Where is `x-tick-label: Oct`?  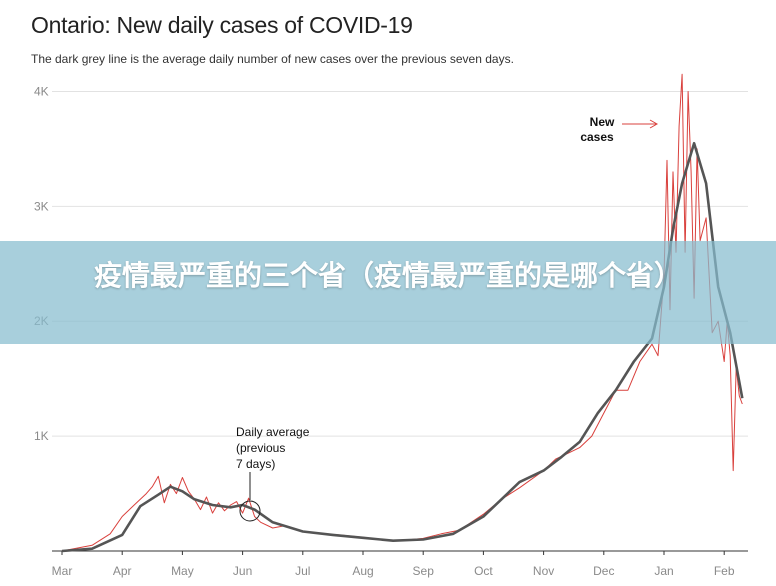 x-tick-label: Oct is located at coordinates (483, 571).